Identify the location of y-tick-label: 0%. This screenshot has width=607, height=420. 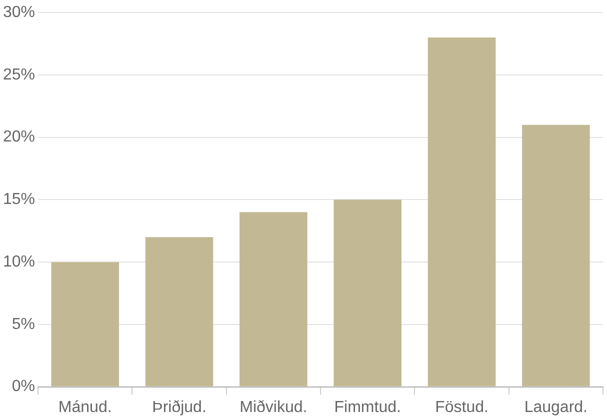
(24, 387).